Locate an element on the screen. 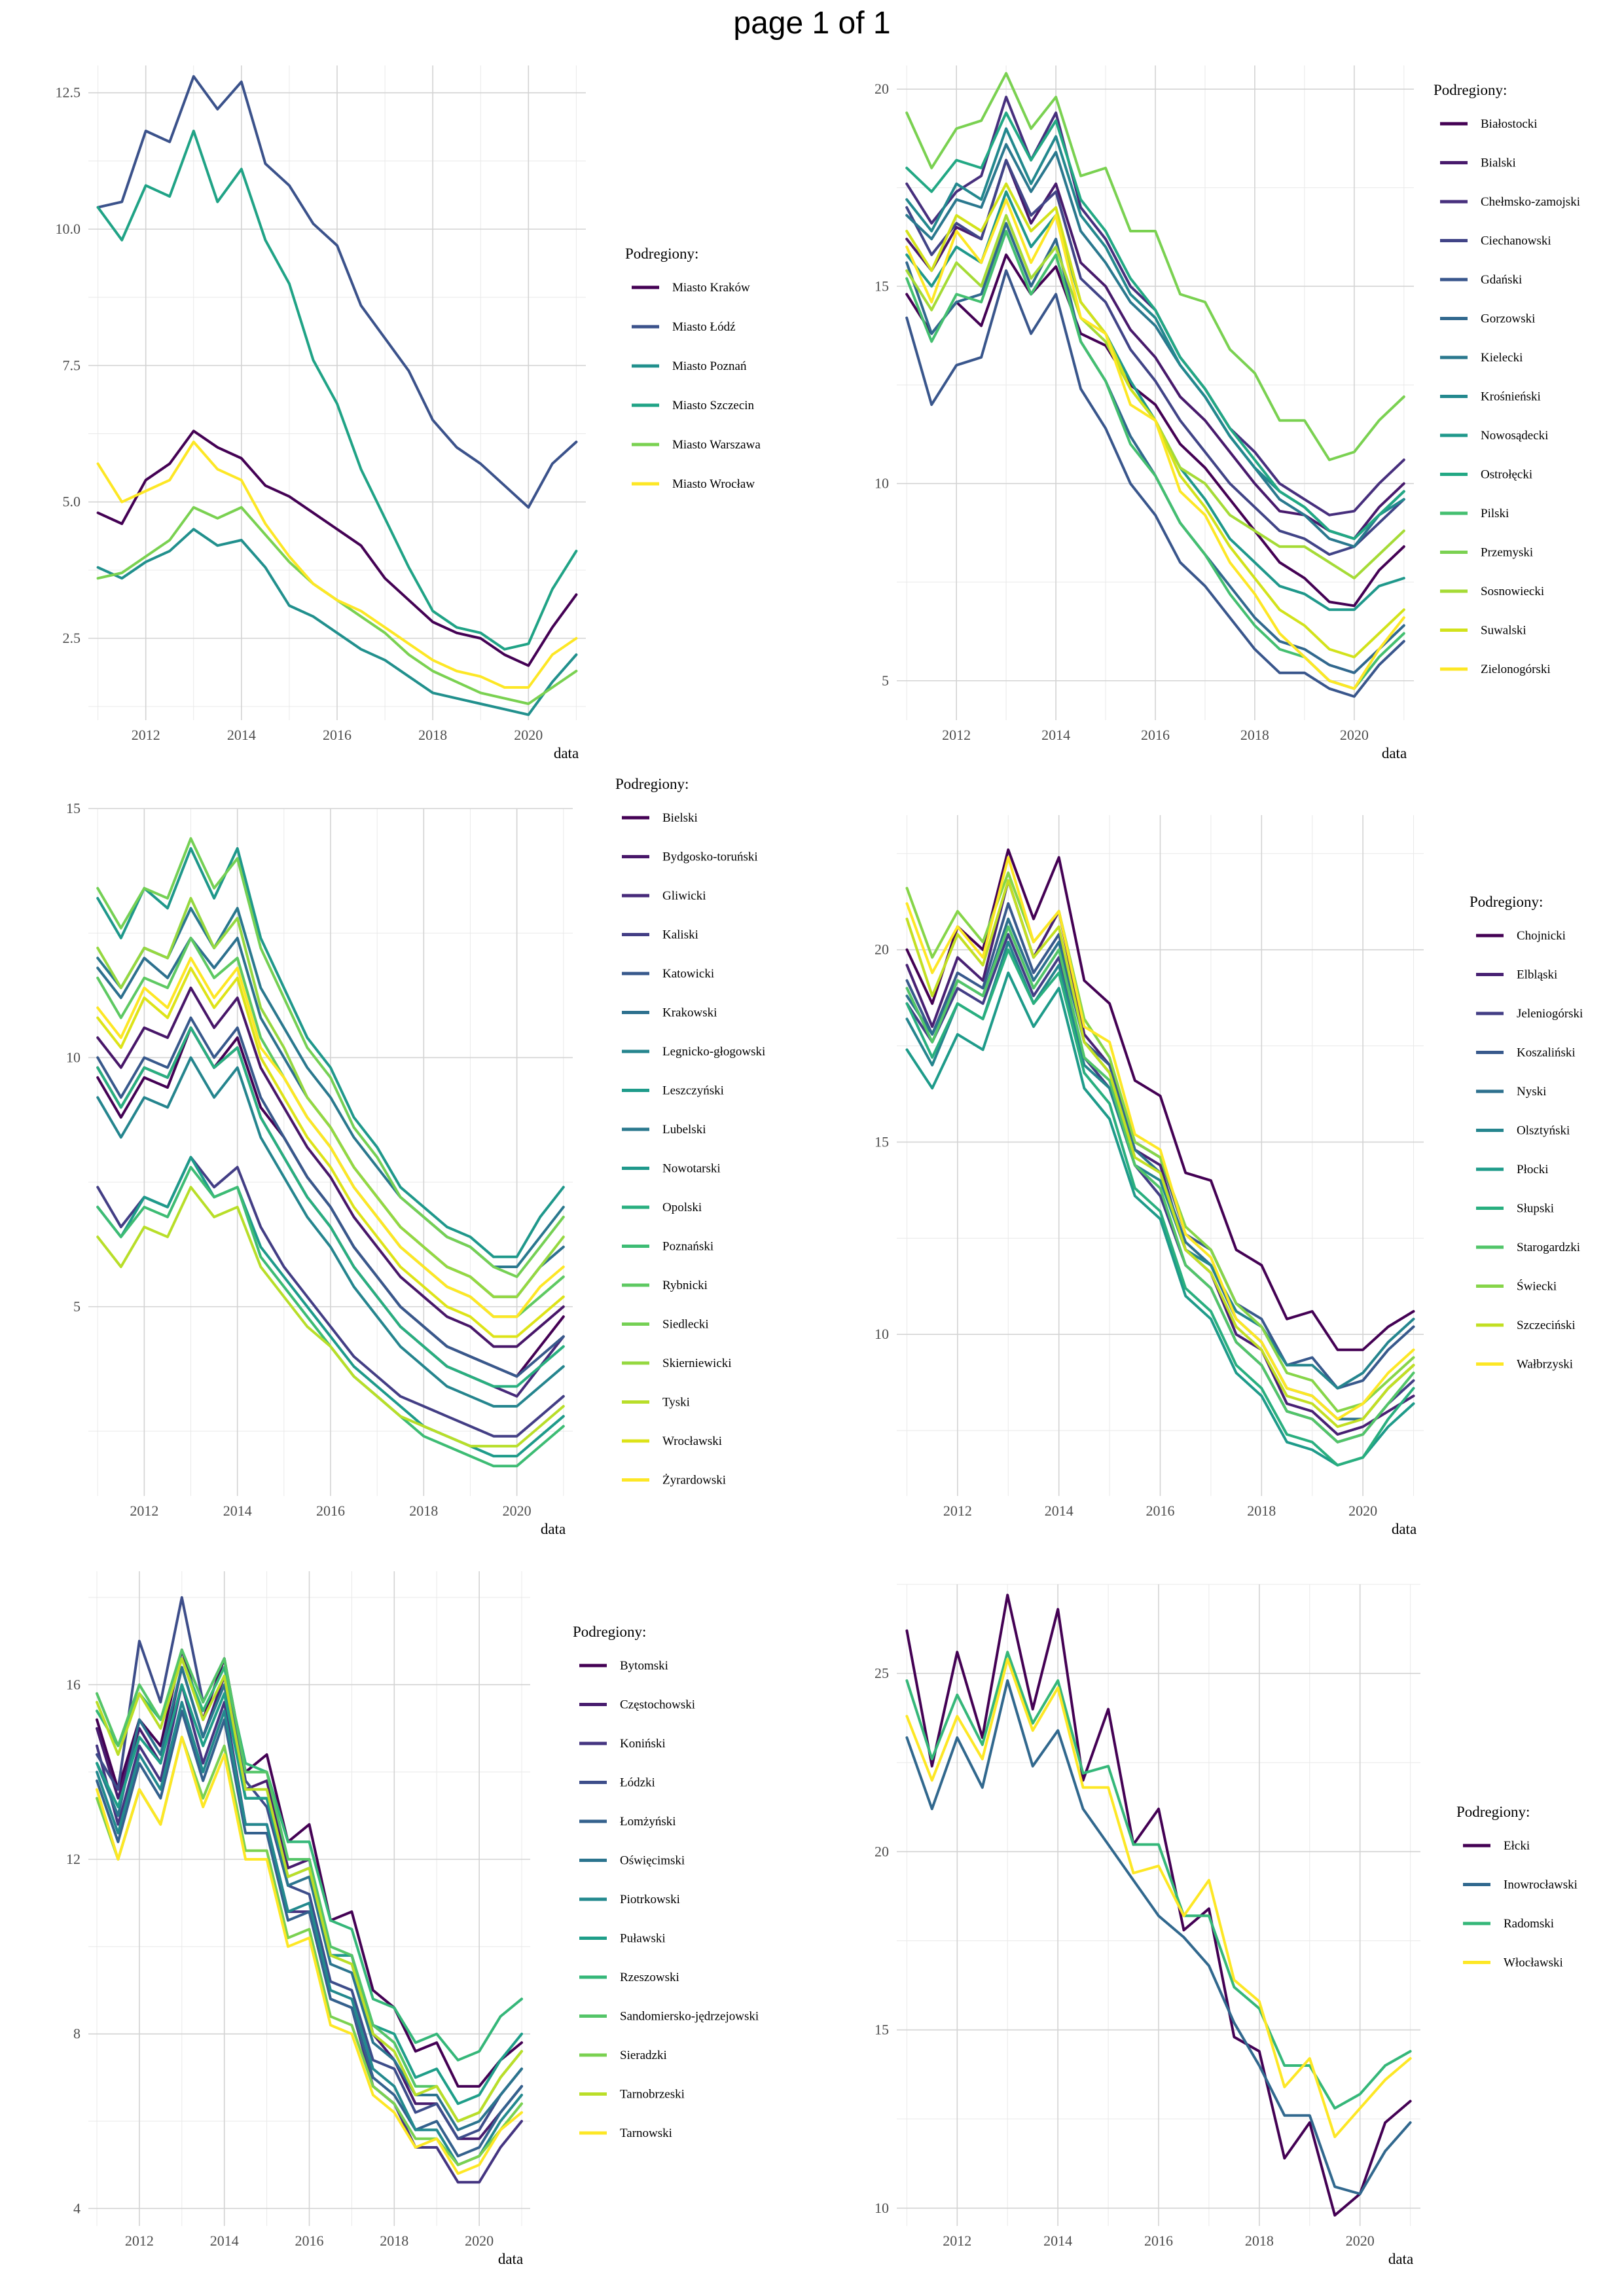  legend-label: Rybnicki is located at coordinates (685, 1285).